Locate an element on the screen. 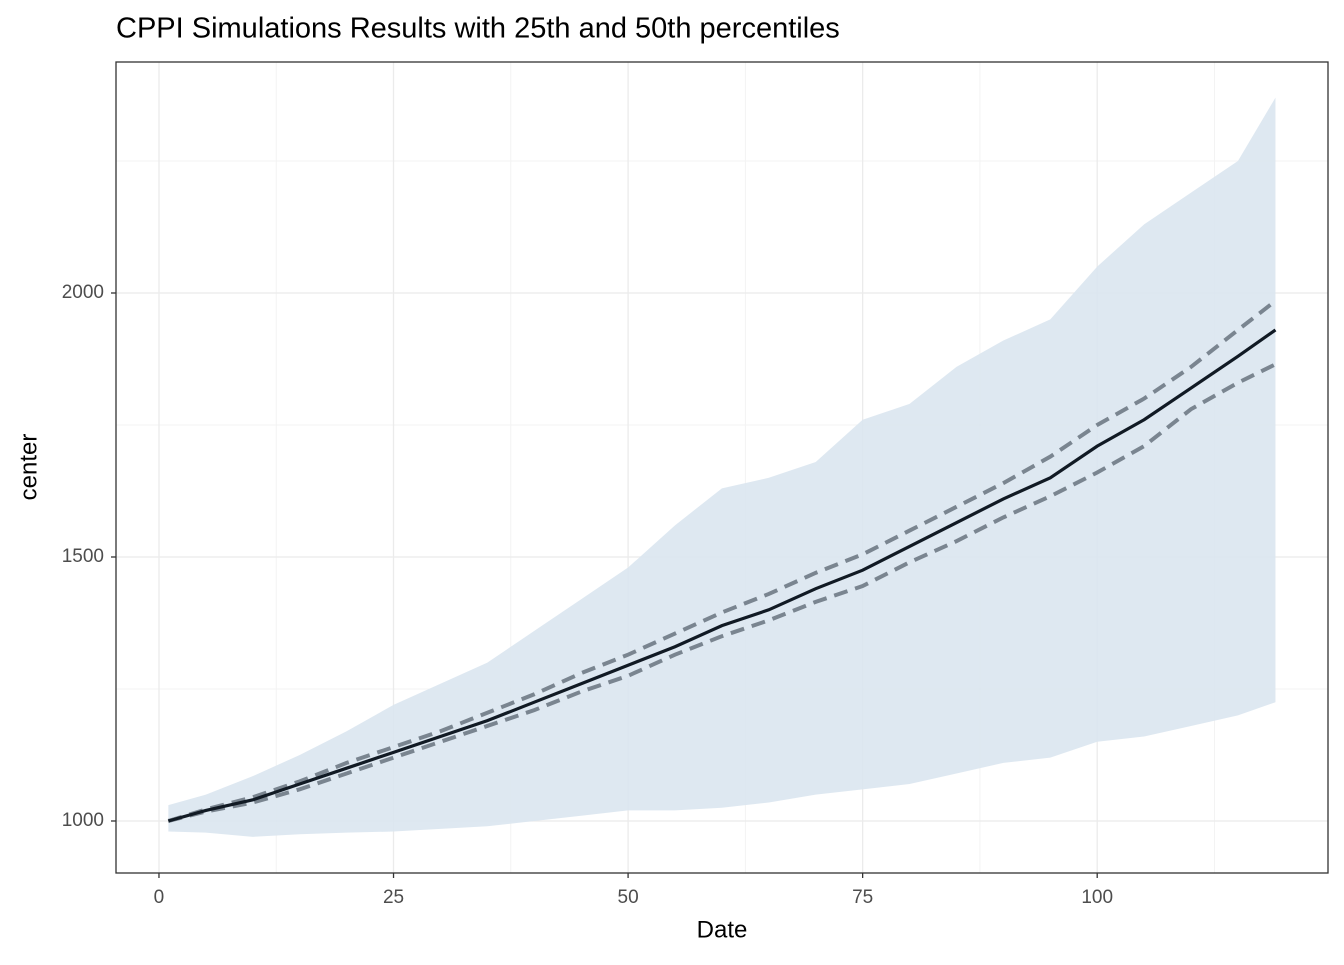 This screenshot has width=1344, height=965. x-tick-label: 50 is located at coordinates (628, 897).